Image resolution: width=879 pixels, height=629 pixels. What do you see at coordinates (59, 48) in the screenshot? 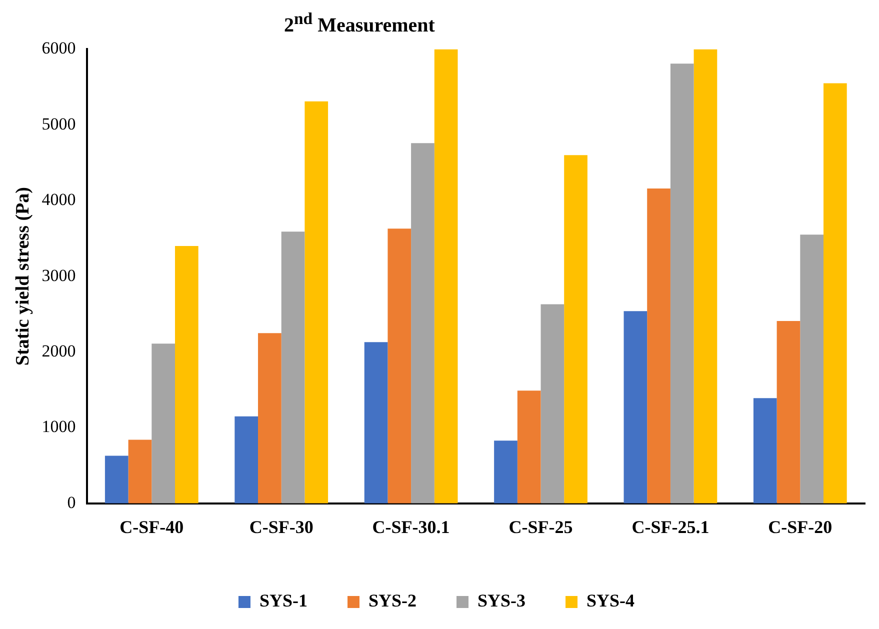
I see `y-tick-label: 6000` at bounding box center [59, 48].